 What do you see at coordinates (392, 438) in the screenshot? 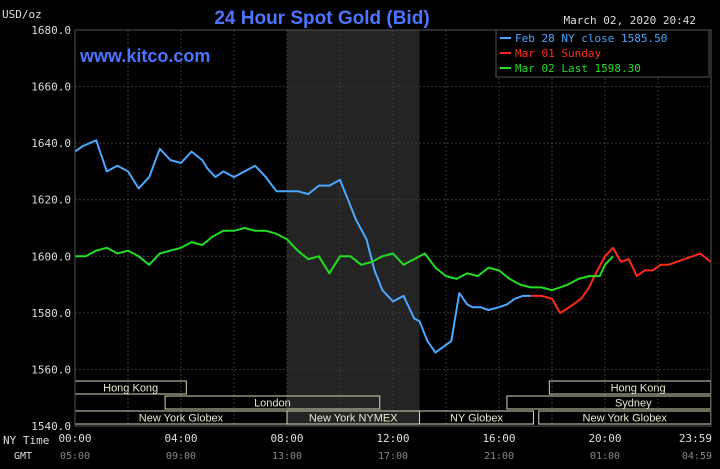
I see `ny-time-tick: 12:00` at bounding box center [392, 438].